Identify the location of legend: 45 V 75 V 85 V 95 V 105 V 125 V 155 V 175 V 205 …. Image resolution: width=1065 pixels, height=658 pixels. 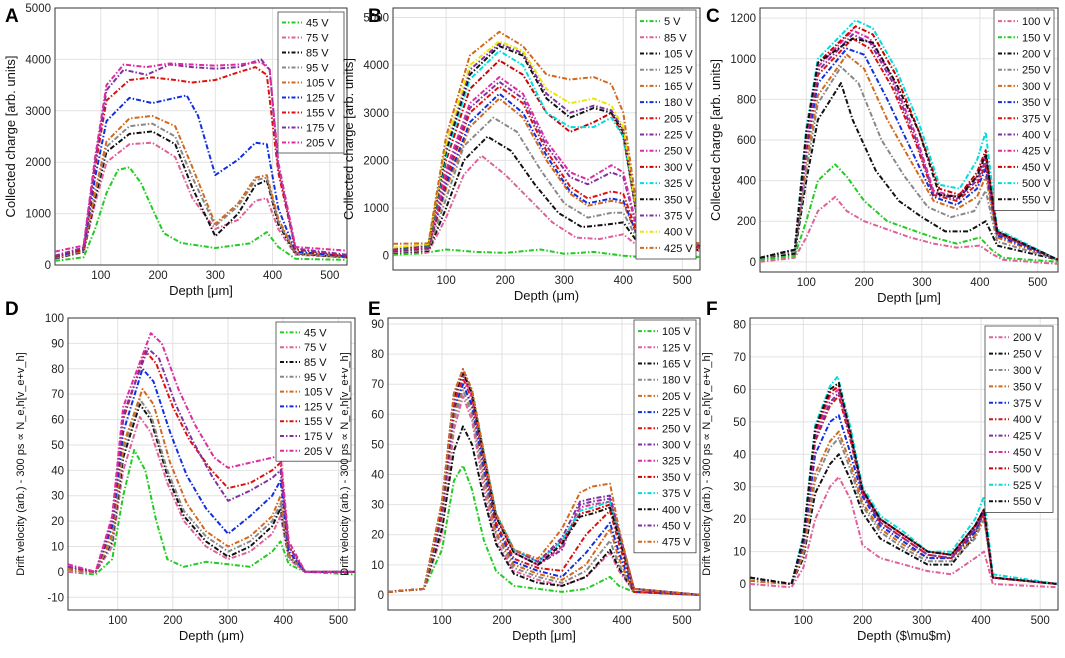
(313, 391).